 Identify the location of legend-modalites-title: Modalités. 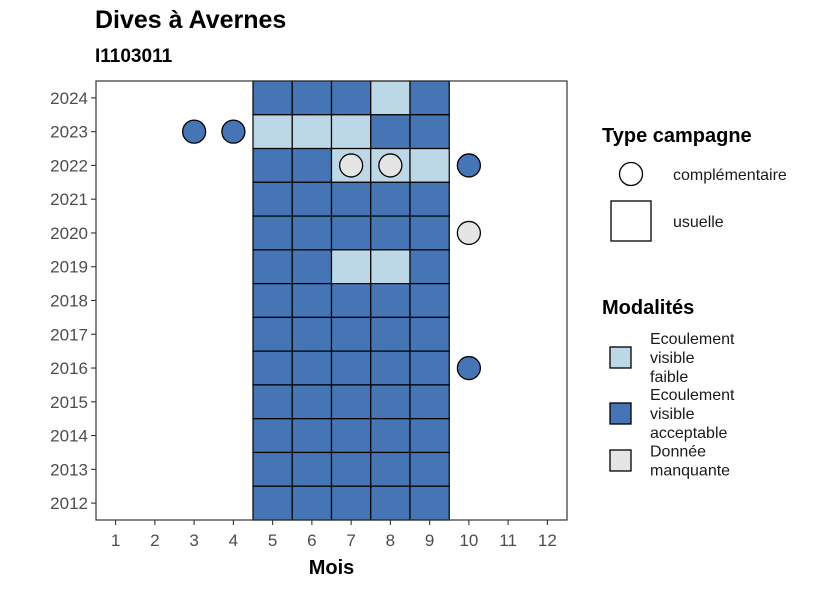
(648, 308).